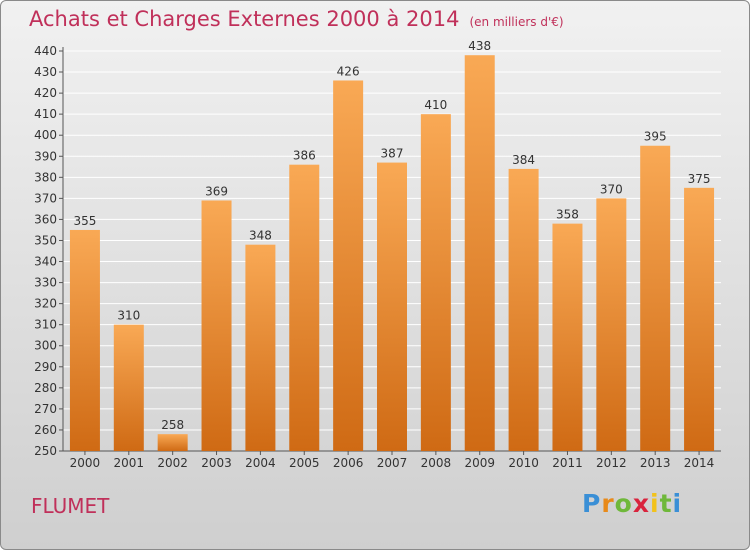 Image resolution: width=750 pixels, height=550 pixels. Describe the element at coordinates (435, 105) in the screenshot. I see `data-label: 410` at that location.